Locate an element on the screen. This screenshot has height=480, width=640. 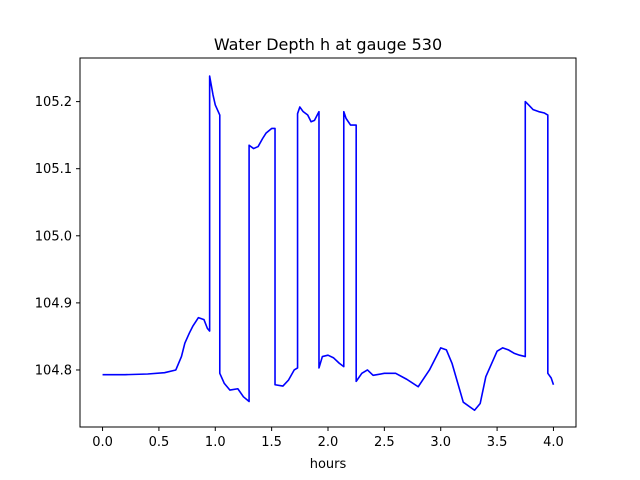
x-tick-label: 0.5 is located at coordinates (159, 442).